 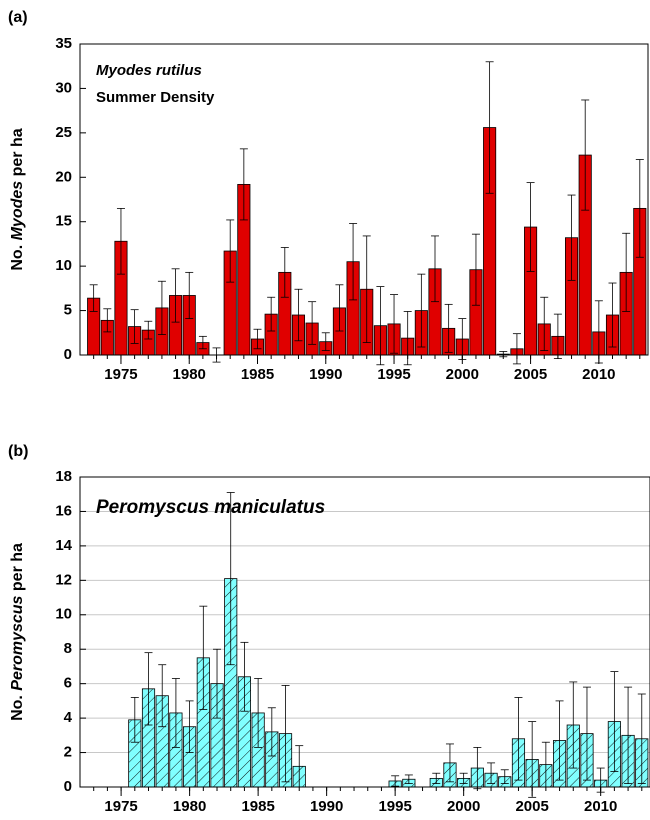 What do you see at coordinates (63, 43) in the screenshot?
I see `y-tick-label: 35` at bounding box center [63, 43].